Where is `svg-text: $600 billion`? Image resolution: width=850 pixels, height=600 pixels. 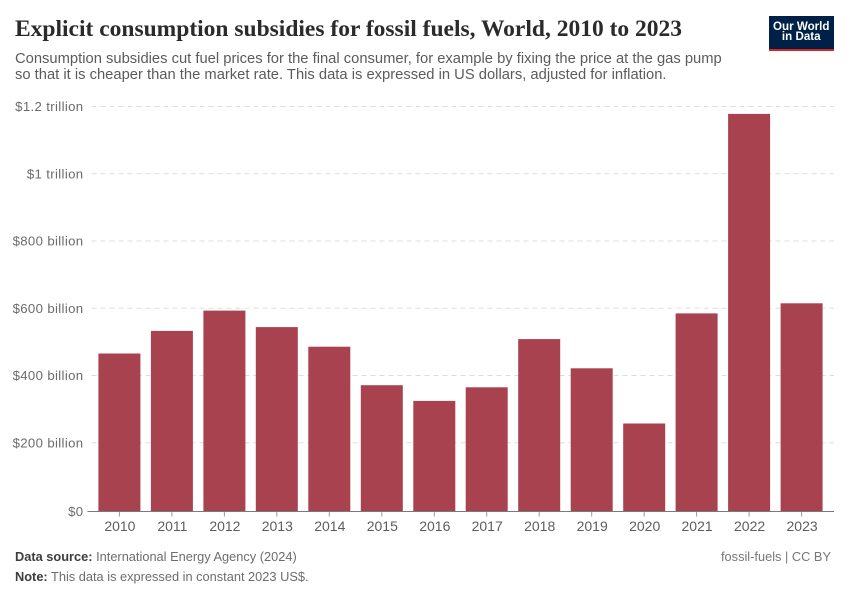
svg-text: $600 billion is located at coordinates (48, 308).